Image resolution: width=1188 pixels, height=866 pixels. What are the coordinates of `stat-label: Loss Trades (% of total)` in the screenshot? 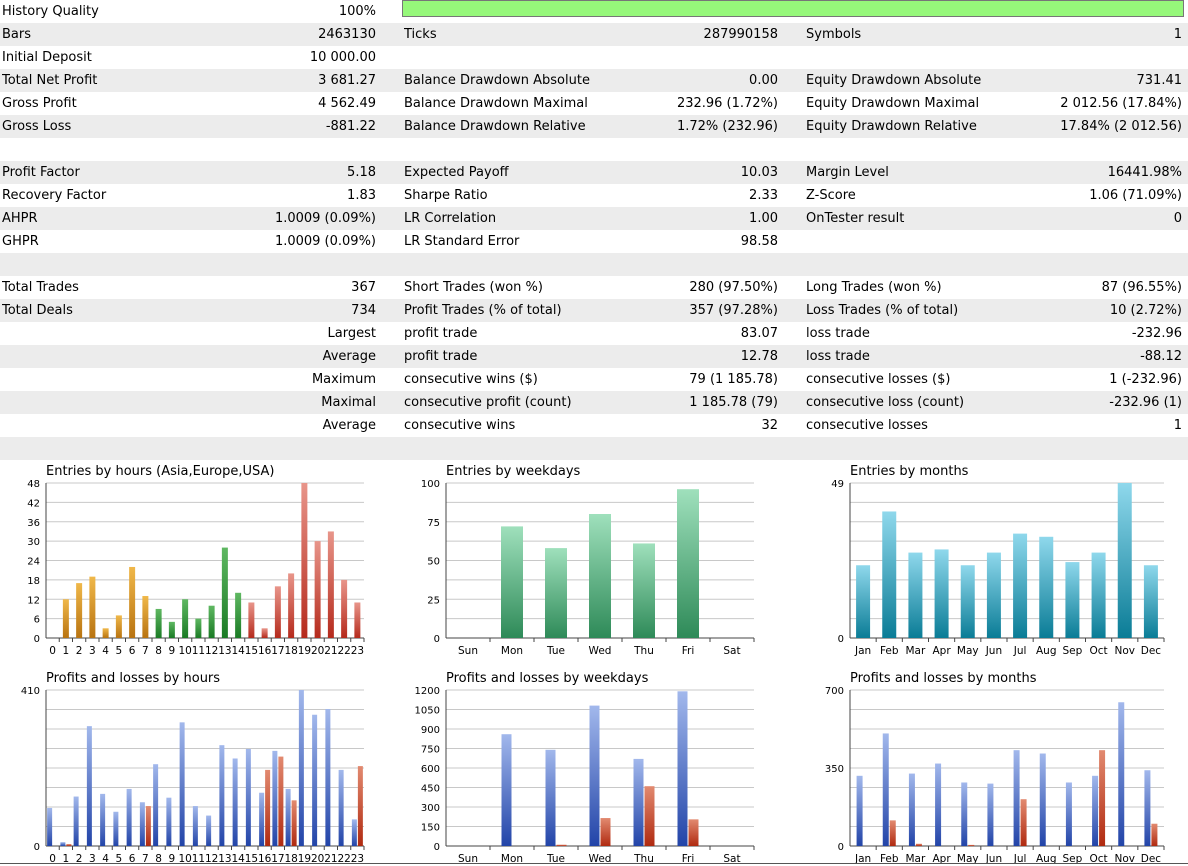 It's located at (882, 310).